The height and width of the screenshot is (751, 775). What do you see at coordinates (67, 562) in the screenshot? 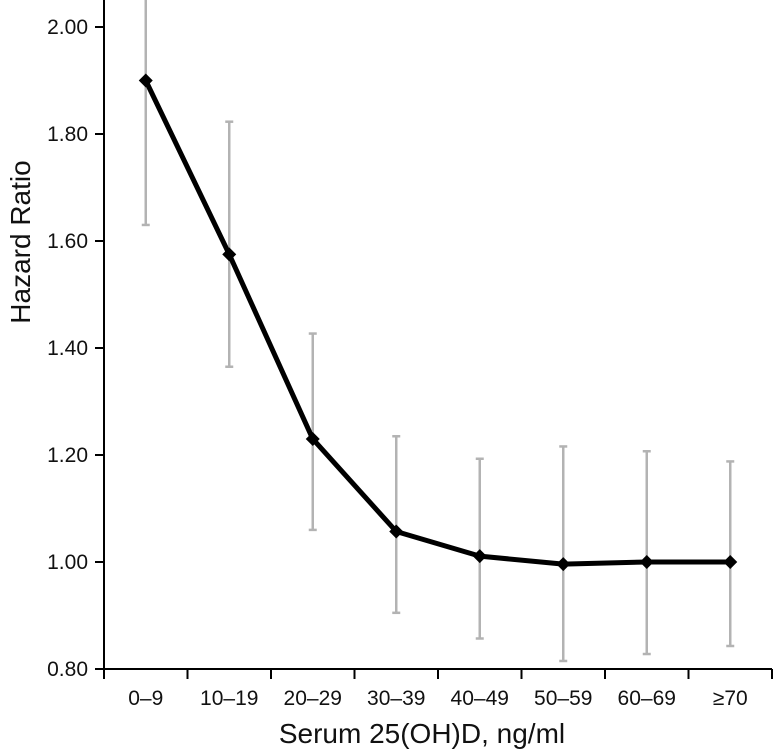
I see `y-tick-label: 1.00` at bounding box center [67, 562].